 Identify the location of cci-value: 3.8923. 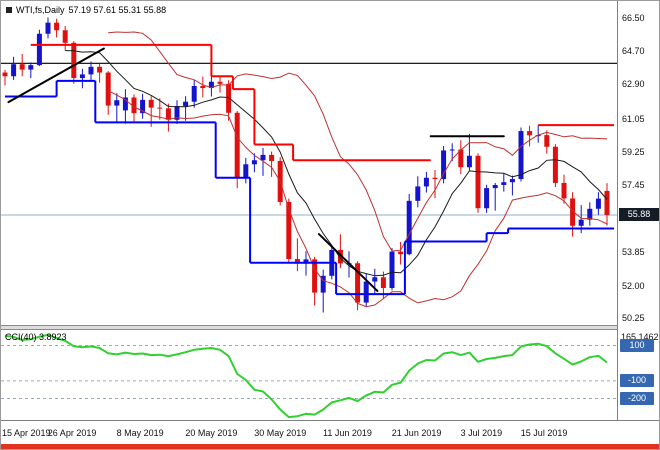
(53, 337).